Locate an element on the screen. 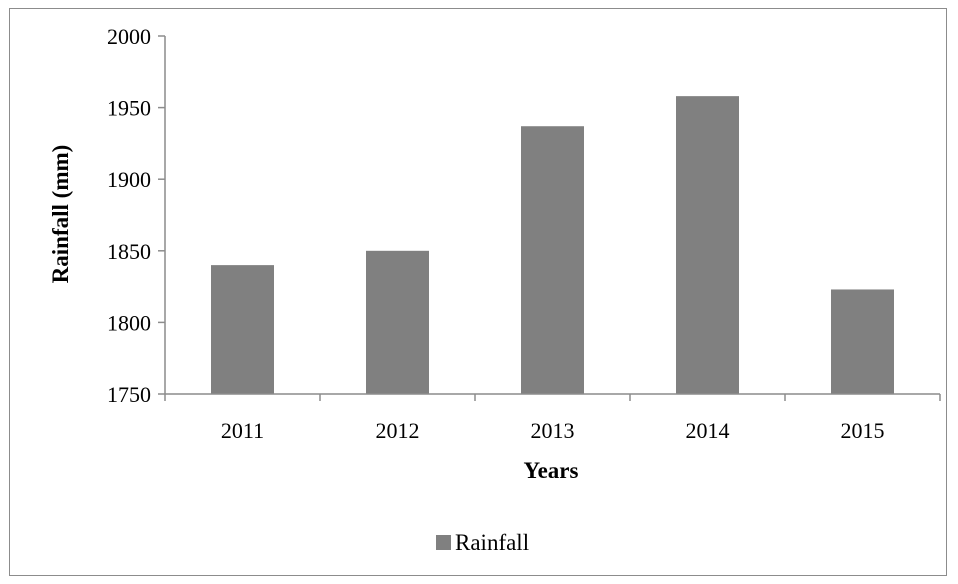  y-tick-label: 1850 is located at coordinates (129, 251).